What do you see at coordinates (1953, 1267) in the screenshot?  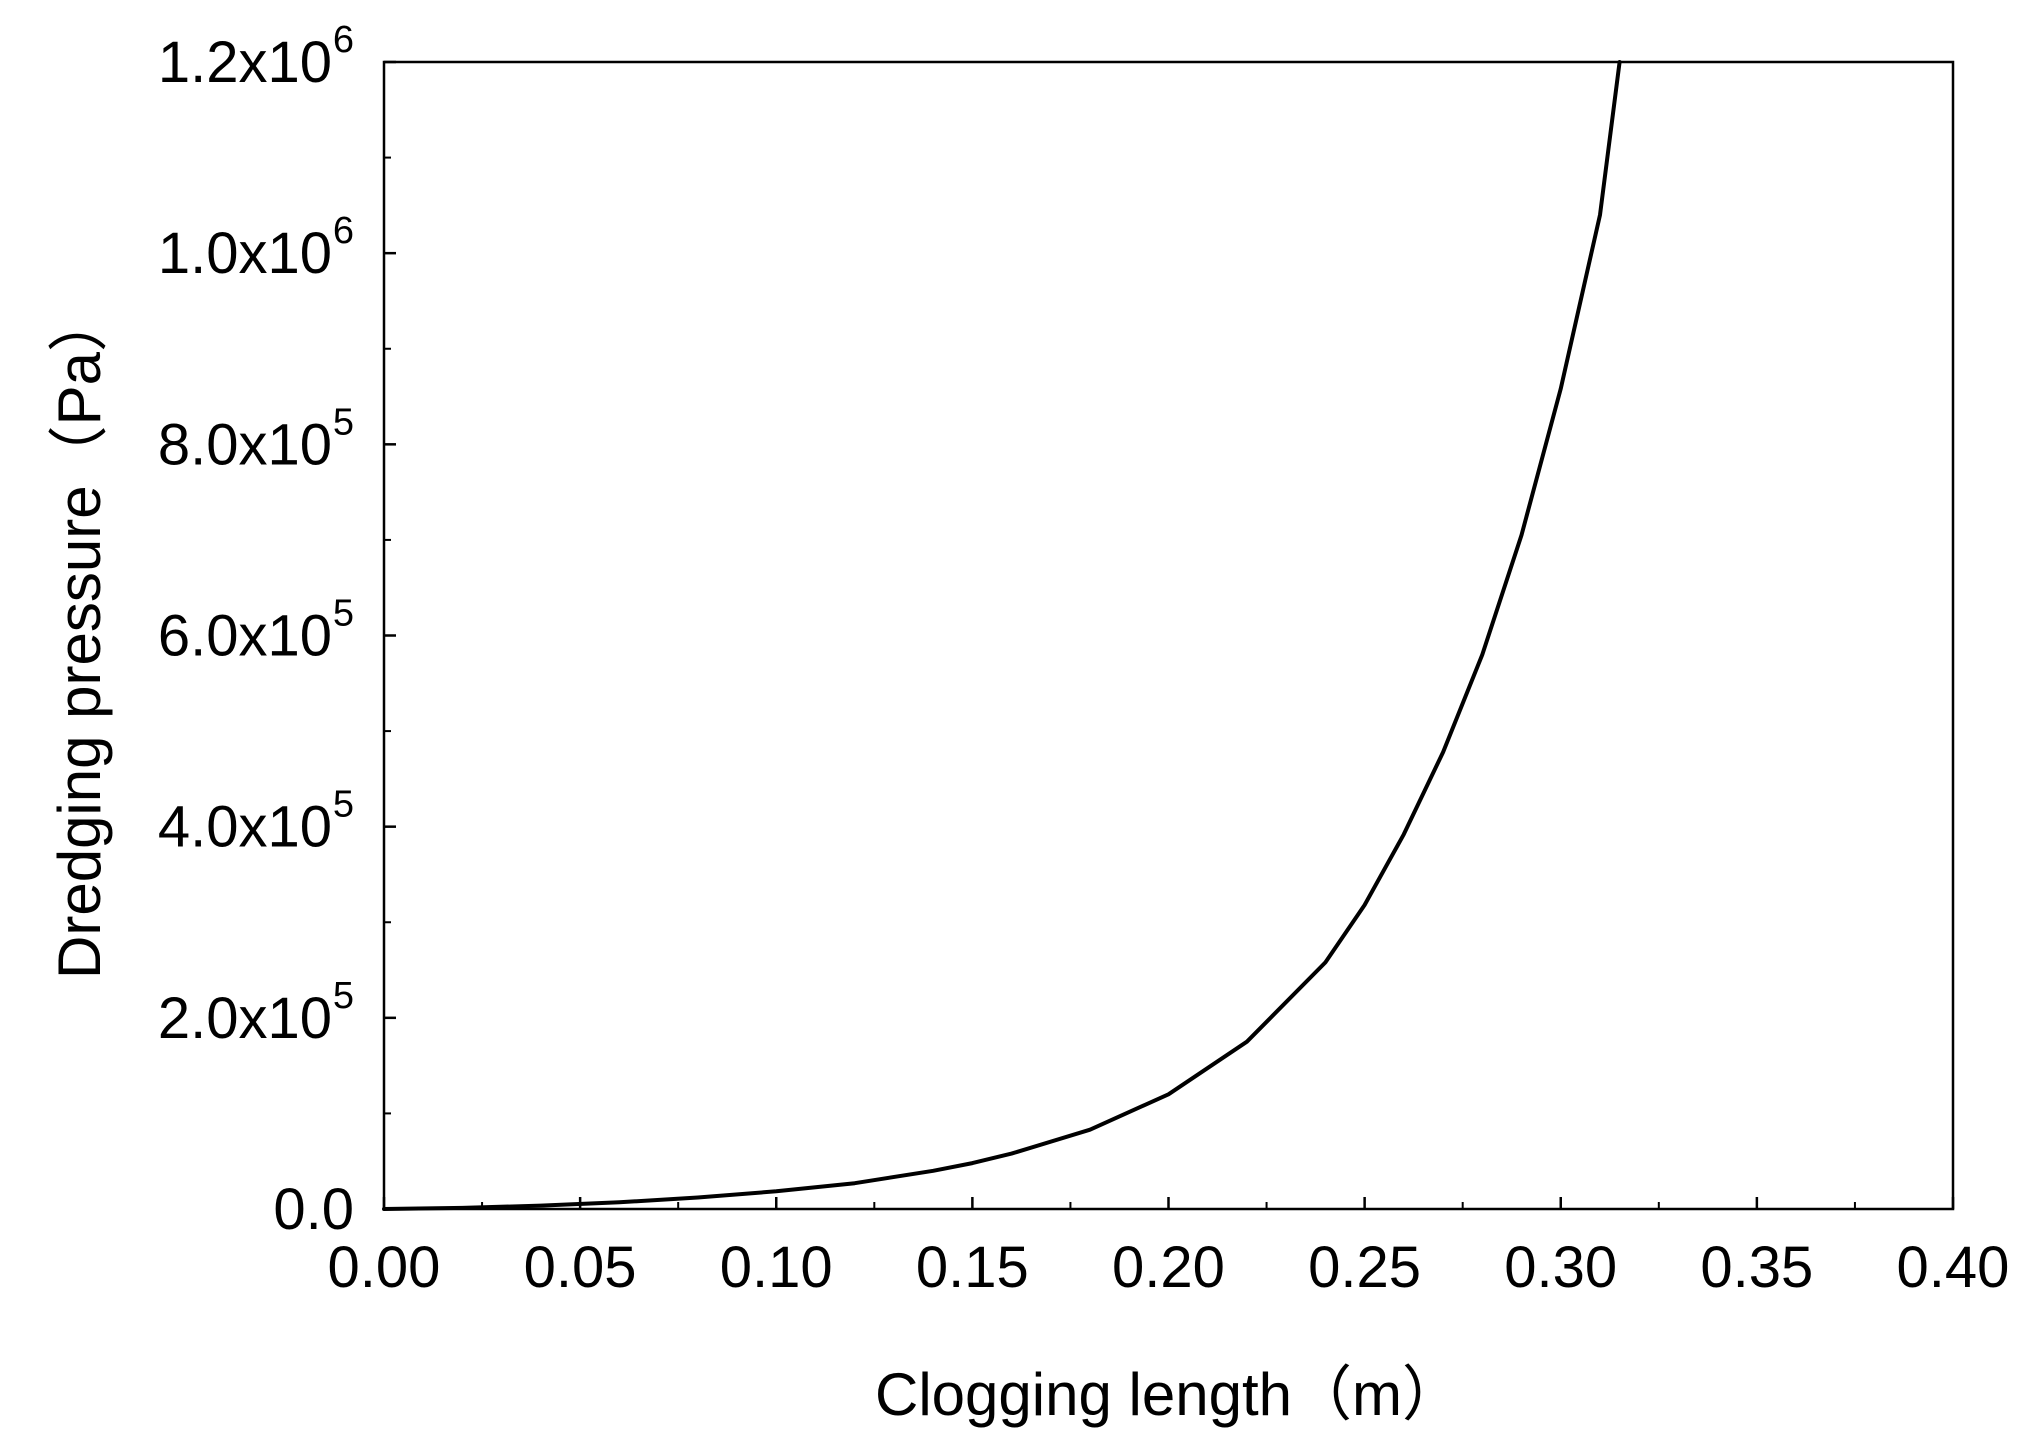 I see `x-tick-label-8: 0.40` at bounding box center [1953, 1267].